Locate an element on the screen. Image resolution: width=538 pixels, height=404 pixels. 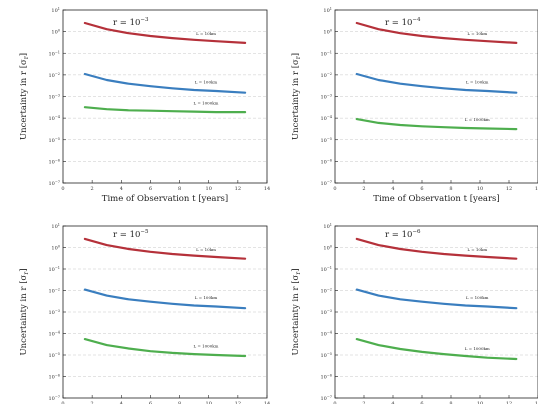
panel-title: r = 10−5 is located at coordinates (131, 234).